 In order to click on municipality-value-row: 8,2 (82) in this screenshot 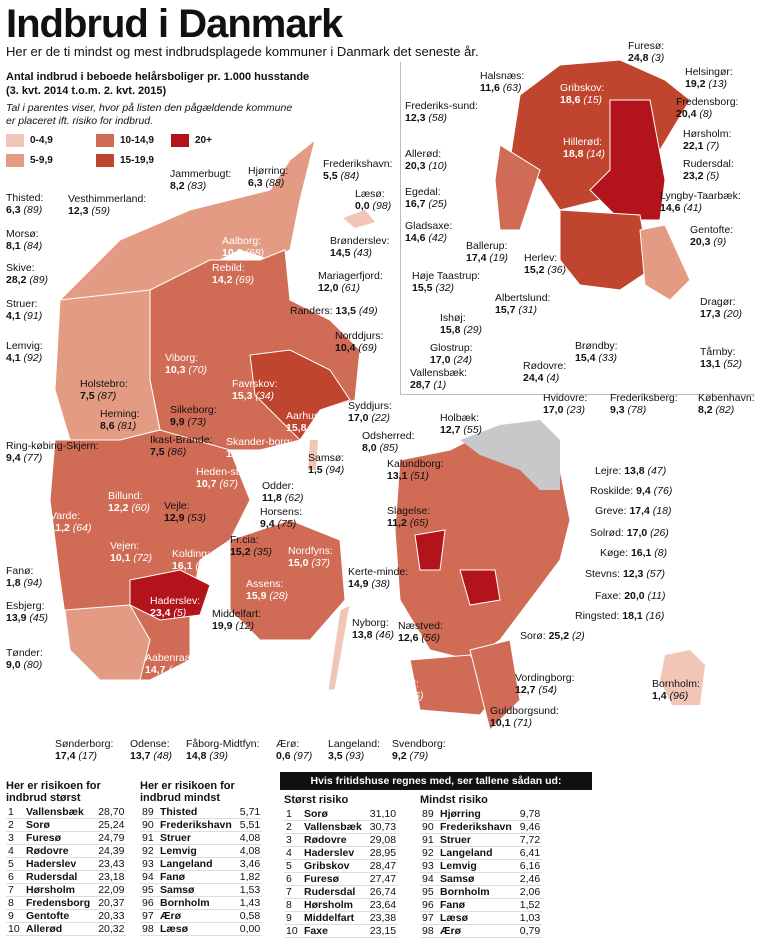, I will do `click(726, 410)`.